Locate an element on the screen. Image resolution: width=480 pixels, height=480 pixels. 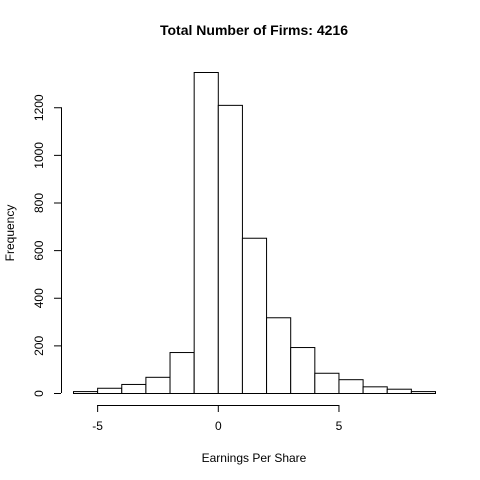
y-tick-label: 400 is located at coordinates (39, 298).